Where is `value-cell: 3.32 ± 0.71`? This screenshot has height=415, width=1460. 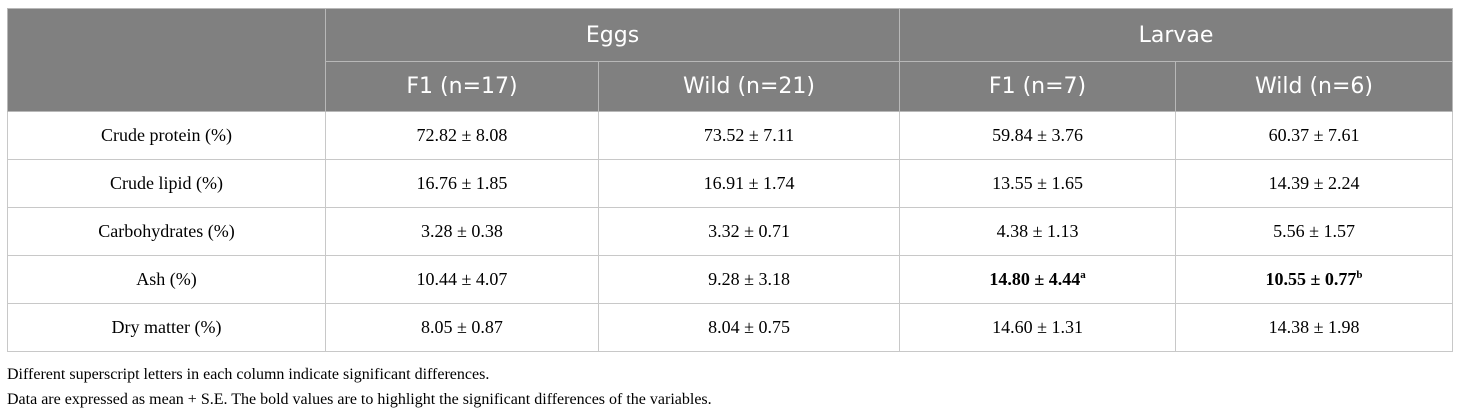 value-cell: 3.32 ± 0.71 is located at coordinates (749, 231).